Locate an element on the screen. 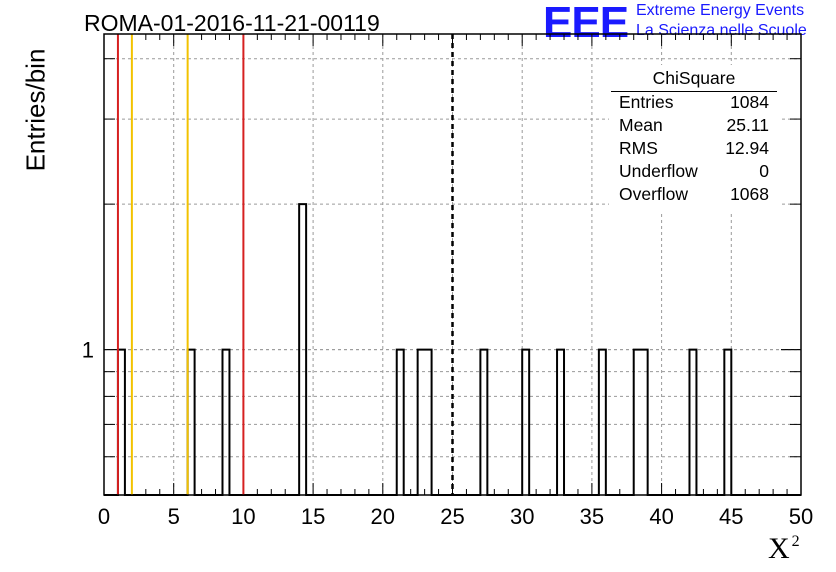 This screenshot has width=836, height=572. stats-value: 25.11 is located at coordinates (748, 125).